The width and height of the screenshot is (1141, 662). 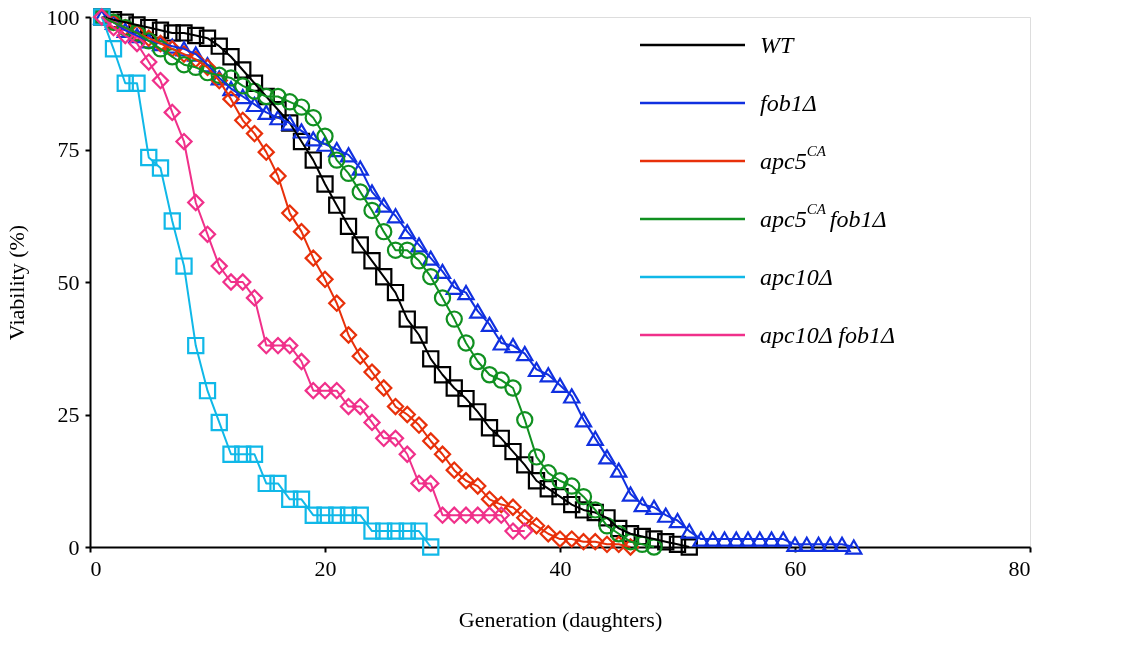 What do you see at coordinates (68, 414) in the screenshot?
I see `y-tick-label: 25` at bounding box center [68, 414].